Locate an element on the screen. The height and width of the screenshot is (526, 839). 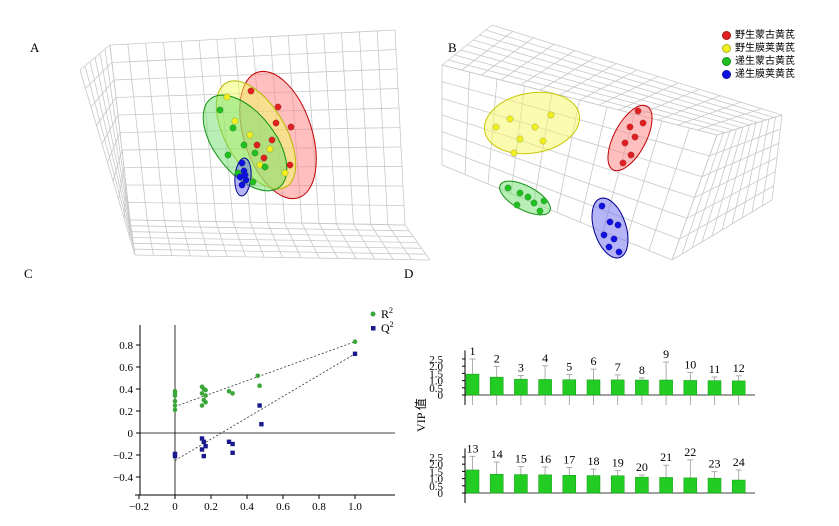
ellipse-cultivated-membranaceus is located at coordinates (610, 228).